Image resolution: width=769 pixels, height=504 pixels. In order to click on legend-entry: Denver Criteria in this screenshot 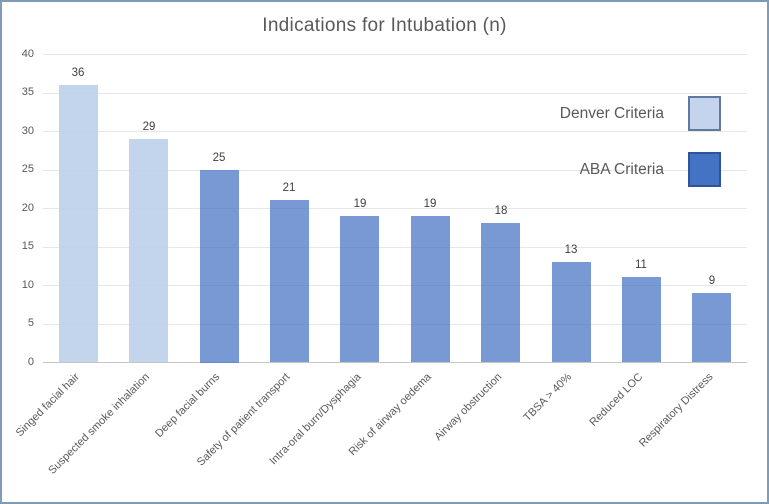, I will do `click(640, 113)`.